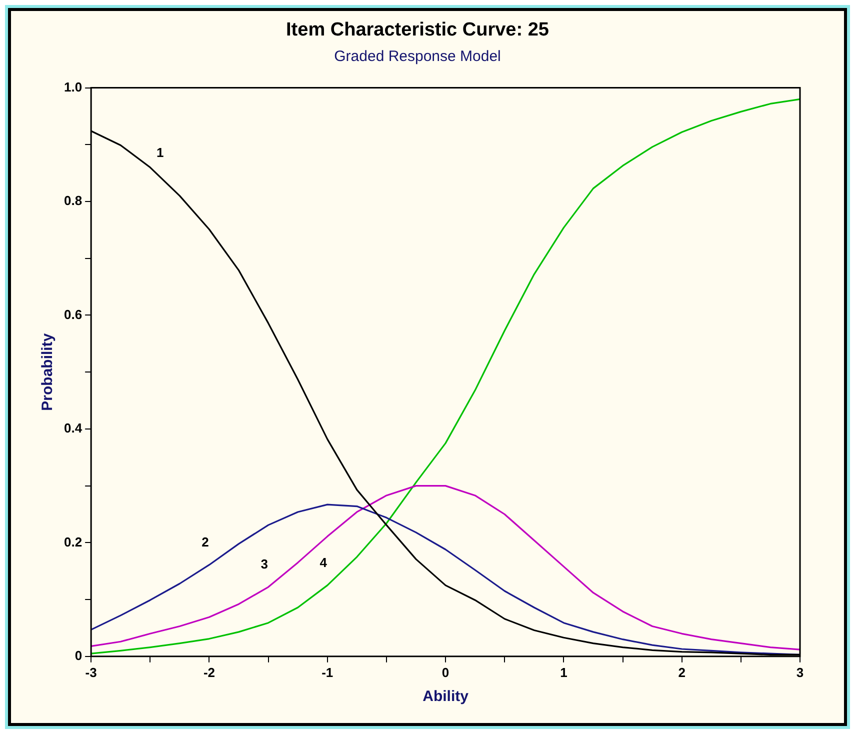  Describe the element at coordinates (446, 672) in the screenshot. I see `x-tick-label: 0` at that location.